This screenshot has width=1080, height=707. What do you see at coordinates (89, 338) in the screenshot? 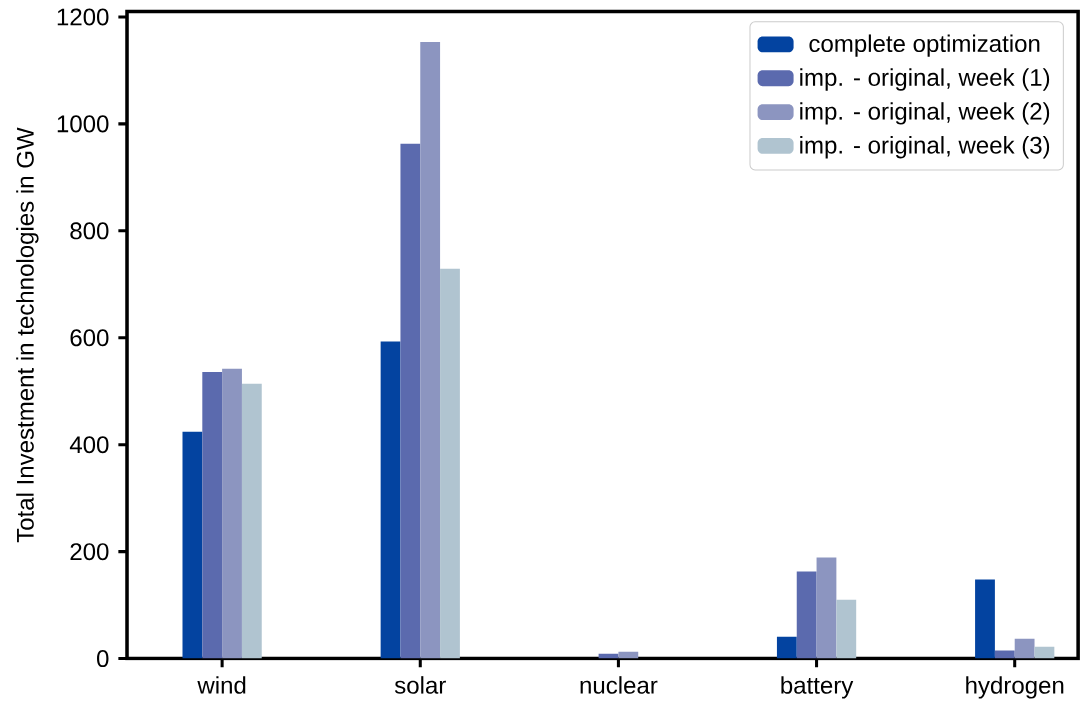
I see `y-tick-label: 600` at bounding box center [89, 338].